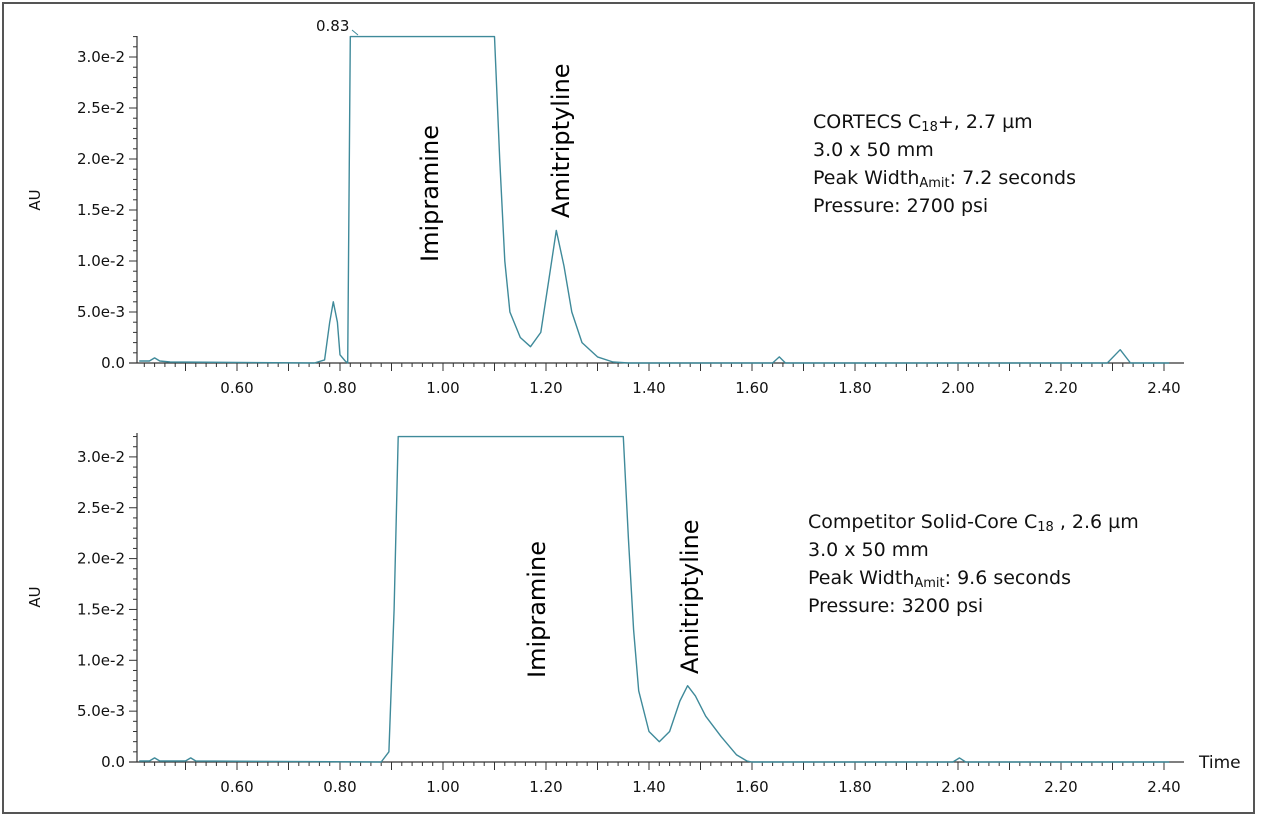 The image size is (1261, 821). Describe the element at coordinates (939, 579) in the screenshot. I see `peak-width: Peak WidthAmit: 9.6 seconds` at that location.